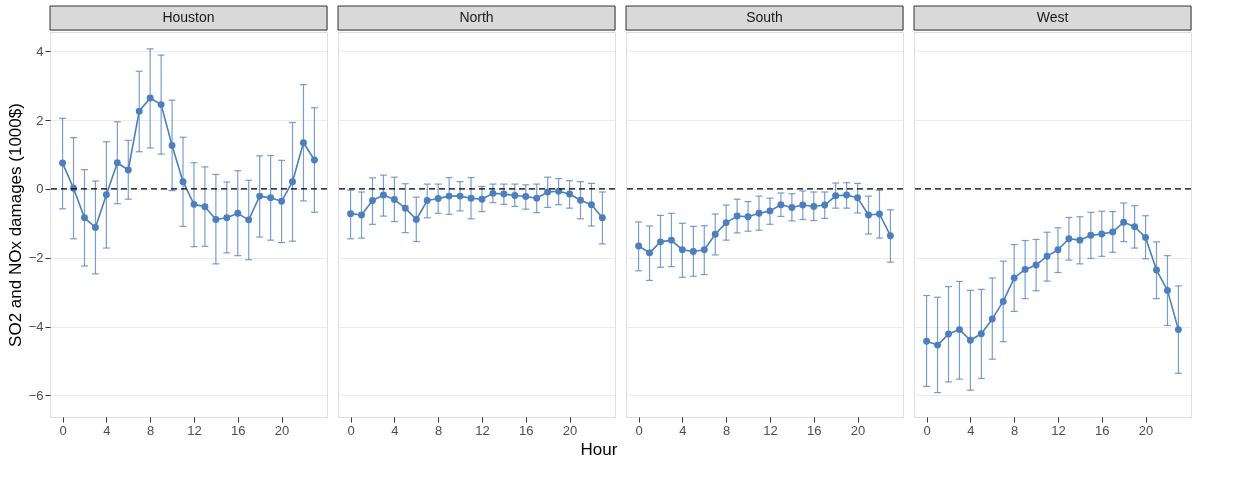  What do you see at coordinates (15, 225) in the screenshot?
I see `y-axis-title: SO2 and NOx damages (1000$)` at bounding box center [15, 225].